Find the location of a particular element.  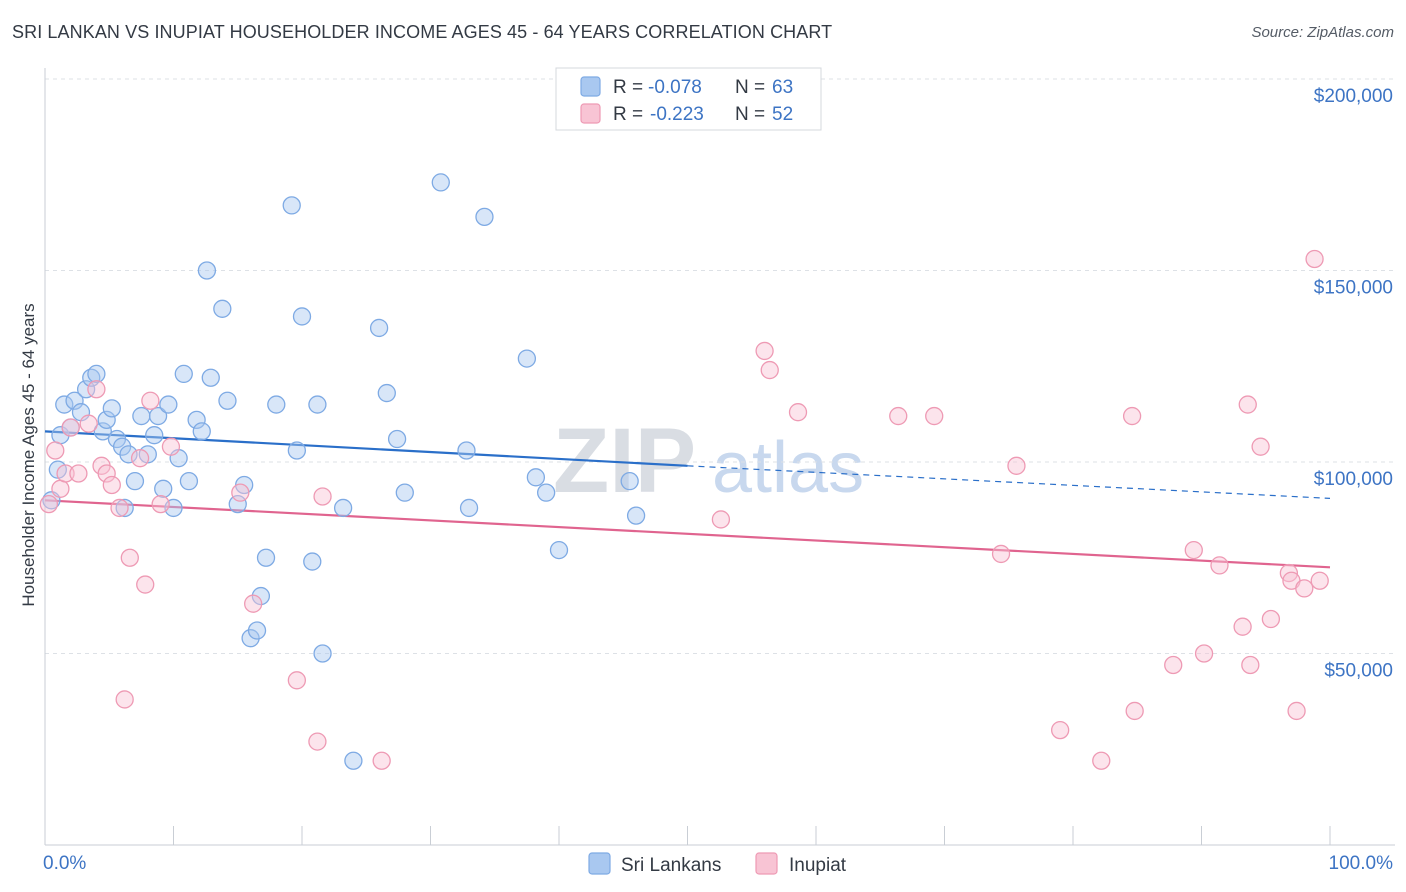

legend-label-sri-lankans: Sri Lankans is located at coordinates (671, 865).